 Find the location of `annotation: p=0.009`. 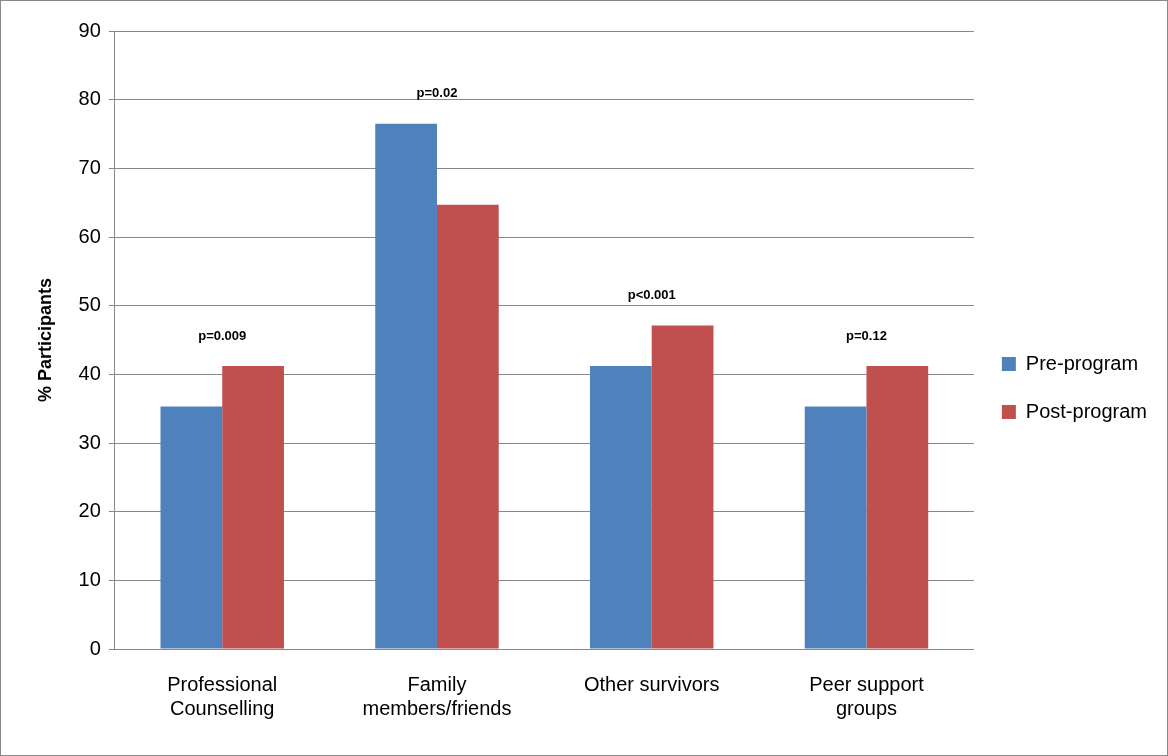

annotation: p=0.009 is located at coordinates (222, 335).